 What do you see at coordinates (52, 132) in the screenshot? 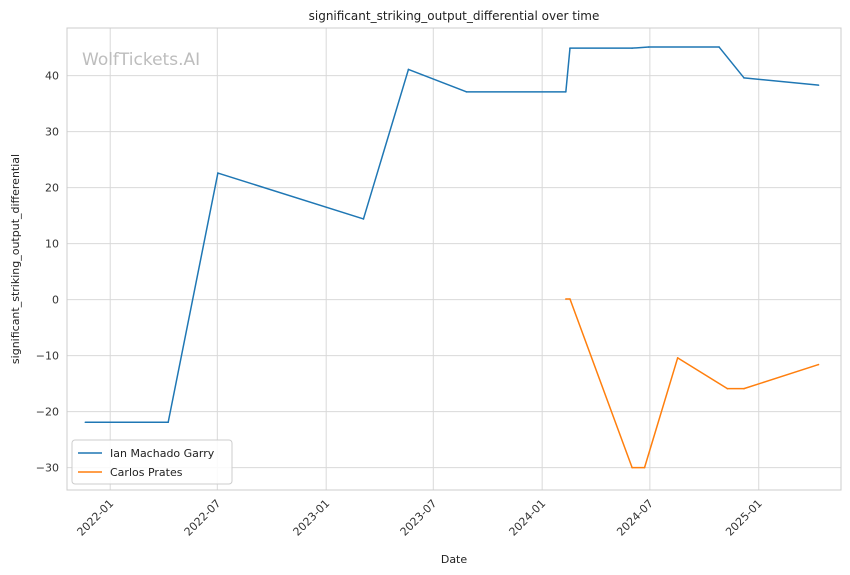
I see `y-tick-label: 30` at bounding box center [52, 132].